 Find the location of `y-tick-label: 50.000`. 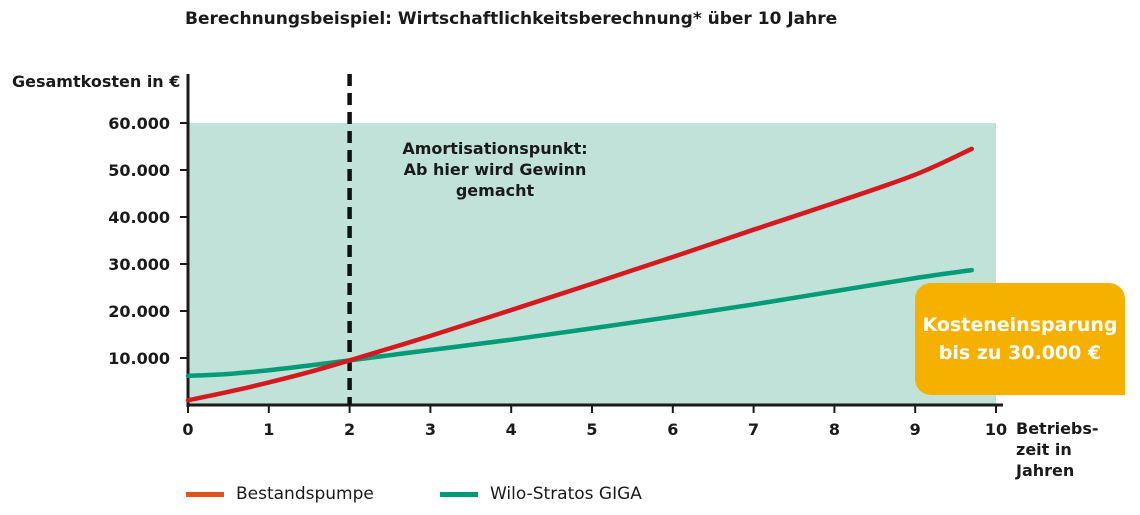

y-tick-label: 50.000 is located at coordinates (139, 170).